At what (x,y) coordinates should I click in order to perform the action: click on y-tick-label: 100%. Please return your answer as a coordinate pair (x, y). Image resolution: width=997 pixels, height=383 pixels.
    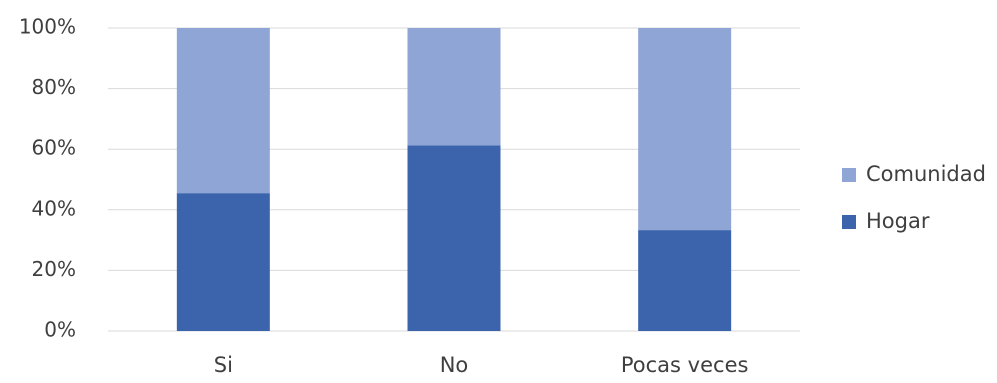
    Looking at the image, I should click on (47, 27).